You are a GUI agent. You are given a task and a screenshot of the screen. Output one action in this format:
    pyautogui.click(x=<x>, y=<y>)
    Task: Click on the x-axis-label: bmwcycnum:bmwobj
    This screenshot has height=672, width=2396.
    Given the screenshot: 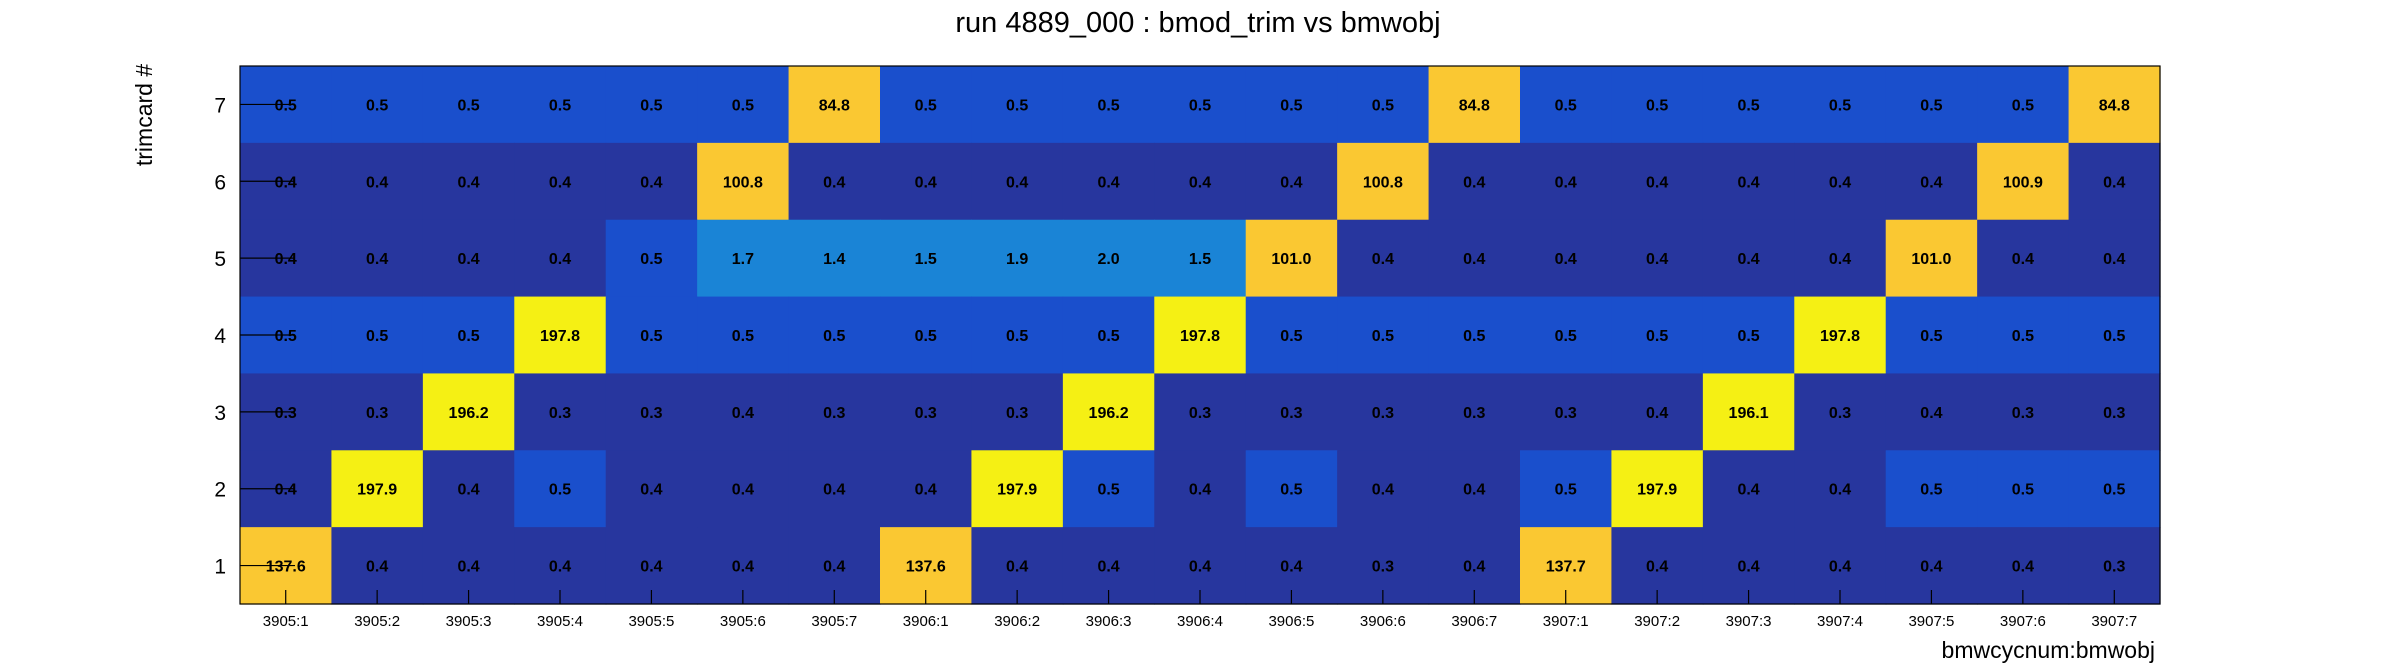 What is the action you would take?
    pyautogui.click(x=2048, y=650)
    